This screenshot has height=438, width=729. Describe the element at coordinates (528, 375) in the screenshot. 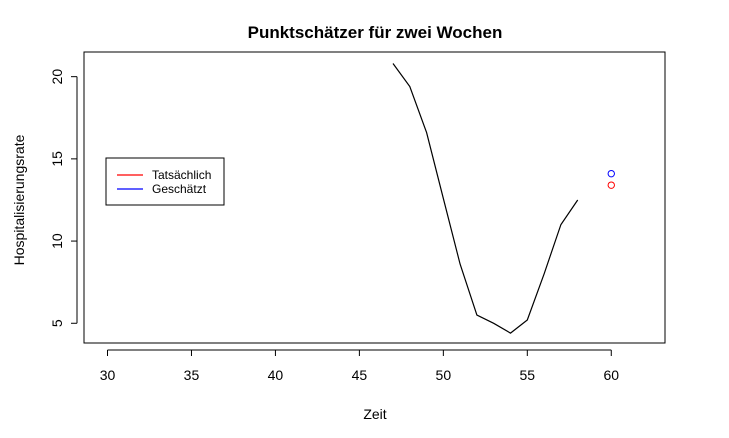

I see `x-tick-label: 55` at that location.